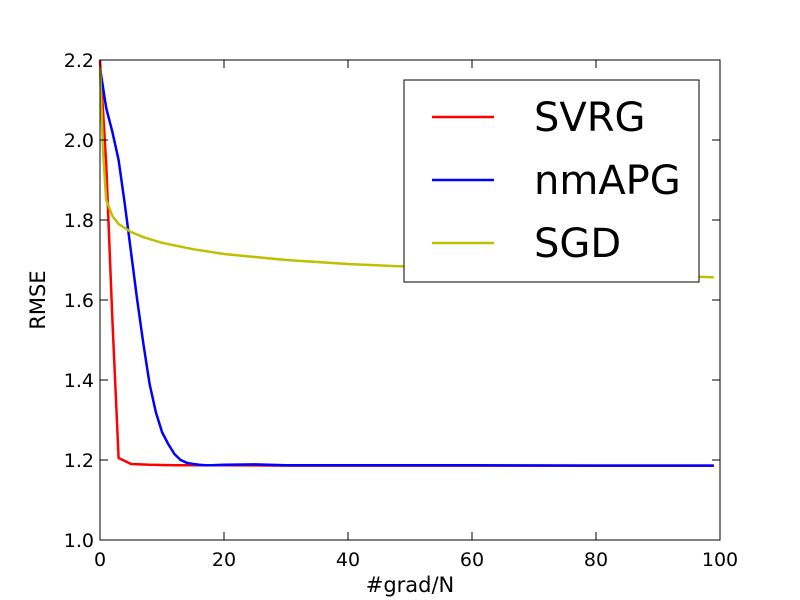  Describe the element at coordinates (596, 560) in the screenshot. I see `x-tick-label: 80` at that location.